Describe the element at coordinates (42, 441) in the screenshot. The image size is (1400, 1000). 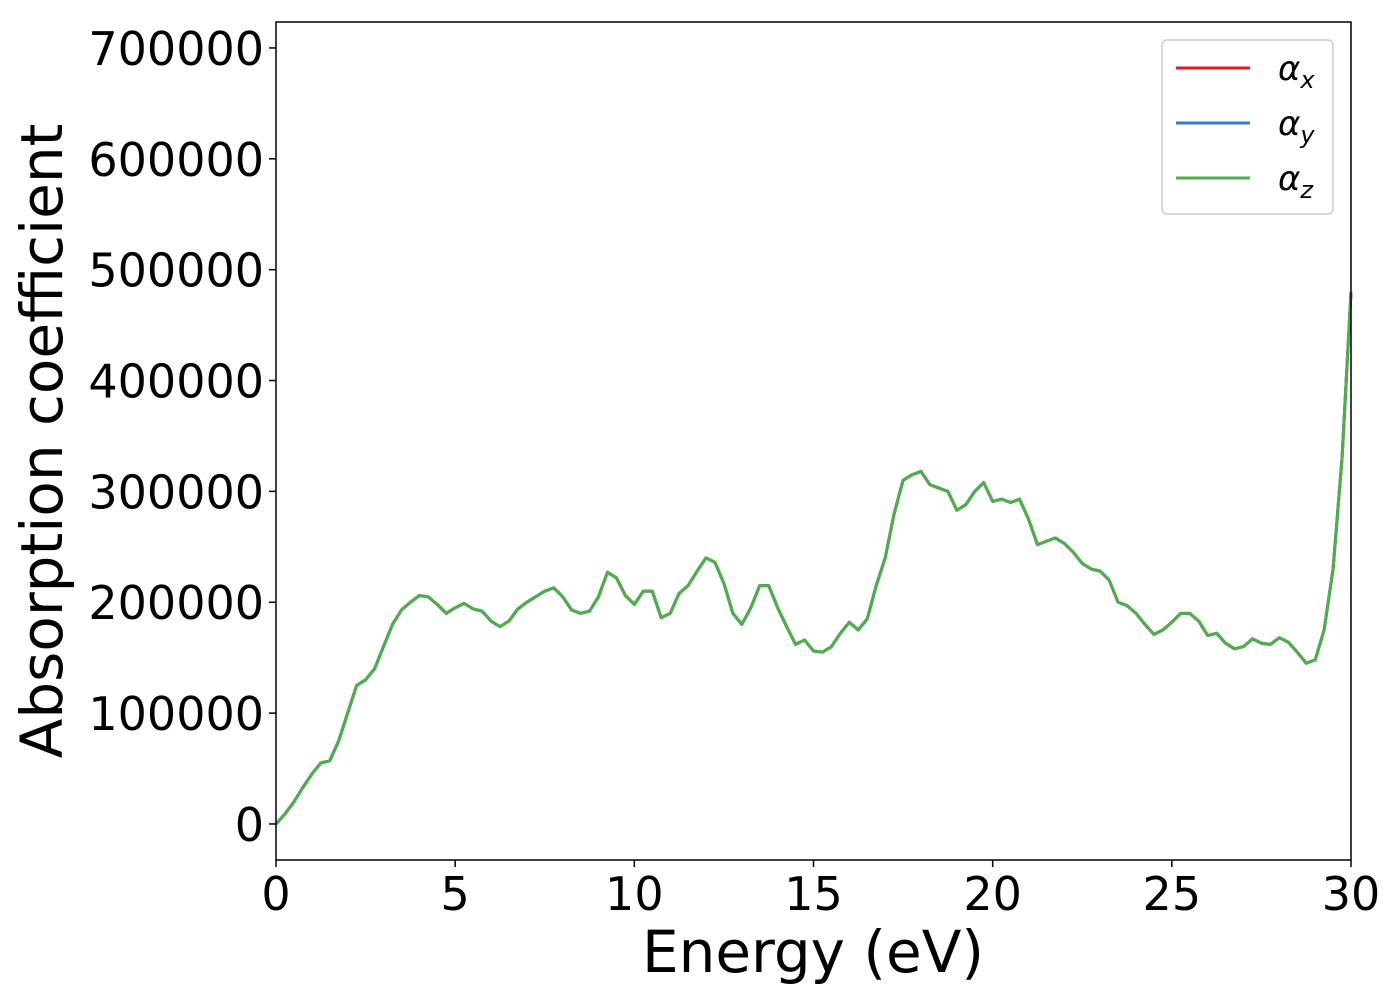
I see `y-axis-label: Absorption coefficient` at that location.